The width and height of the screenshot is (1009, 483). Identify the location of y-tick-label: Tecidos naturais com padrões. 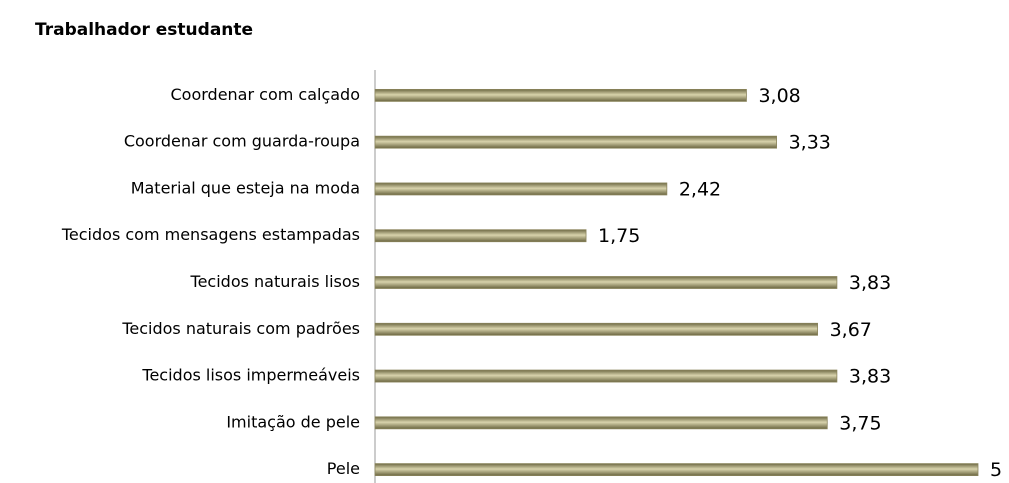
(240, 328).